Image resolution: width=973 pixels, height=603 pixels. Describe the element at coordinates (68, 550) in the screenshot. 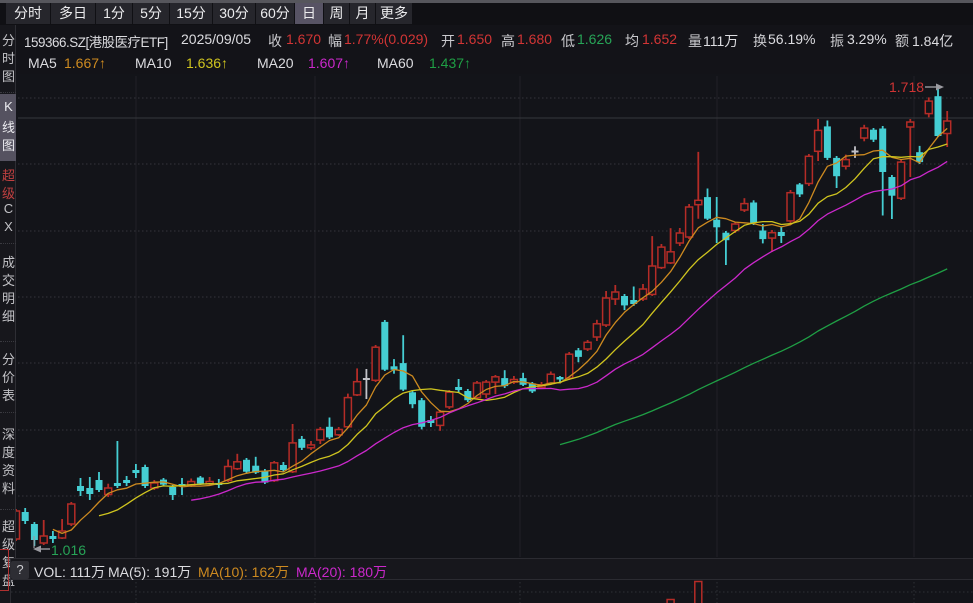

I see `svg-text: 1.016` at that location.